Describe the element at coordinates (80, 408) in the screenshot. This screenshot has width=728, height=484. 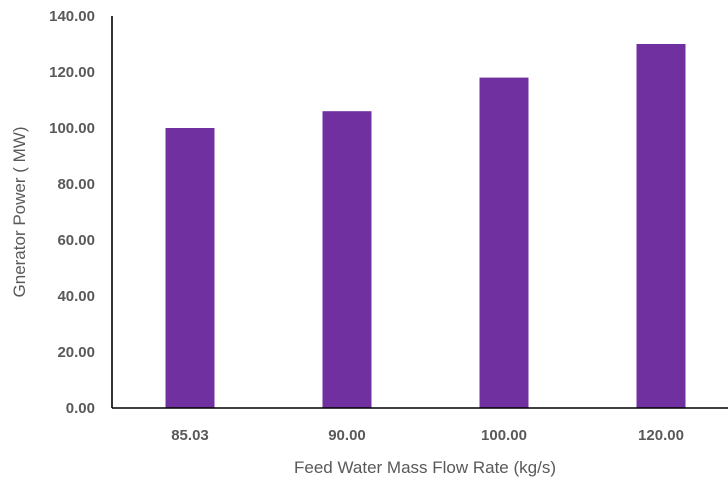
I see `y-tick-label: 0.00` at that location.